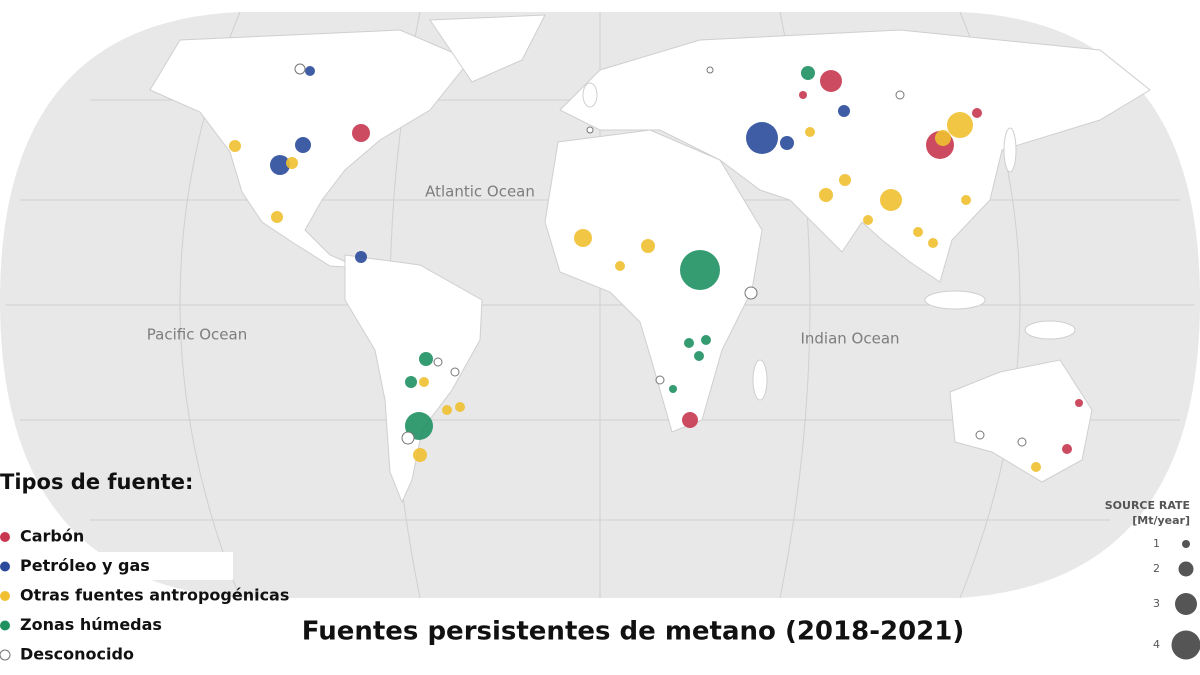 This screenshot has height=675, width=1200. Describe the element at coordinates (1156, 543) in the screenshot. I see `size-legend-label: 1` at that location.